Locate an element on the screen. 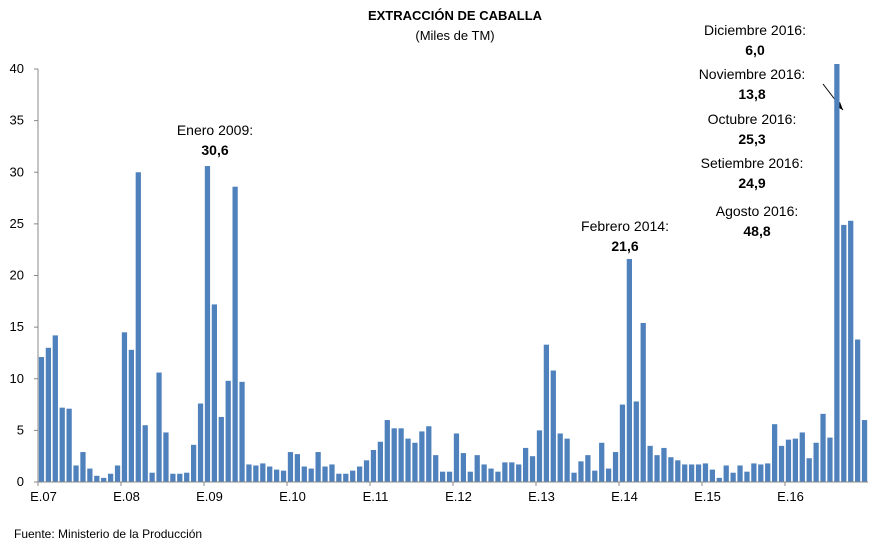  annotation-value: 48,8 is located at coordinates (756, 231).